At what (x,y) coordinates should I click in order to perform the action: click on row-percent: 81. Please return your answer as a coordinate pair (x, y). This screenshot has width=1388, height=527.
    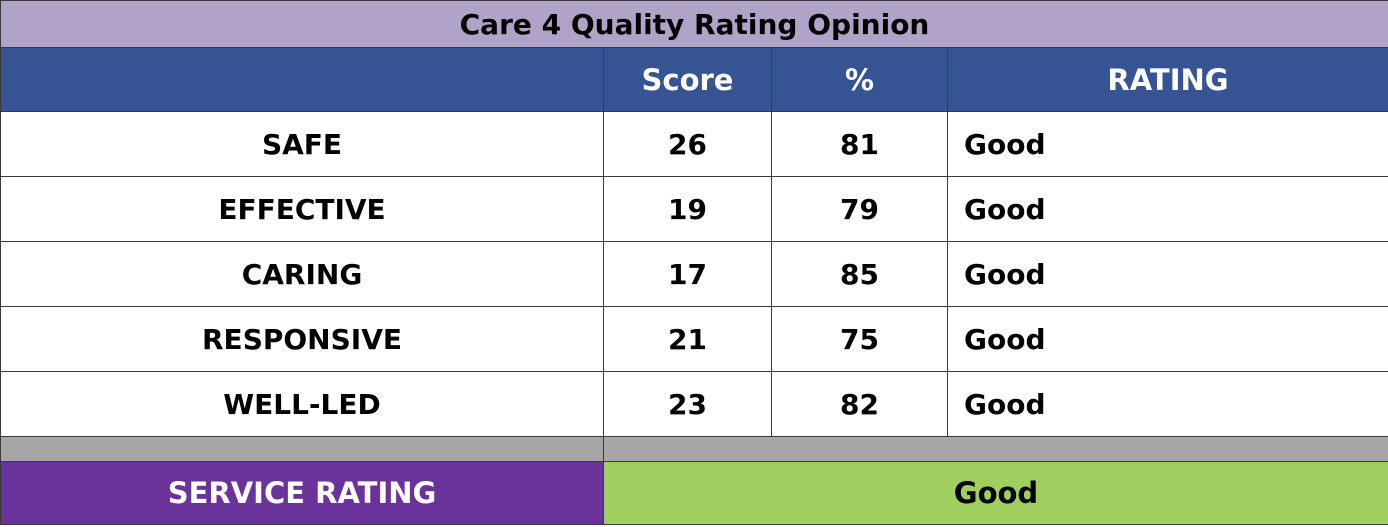
    Looking at the image, I should click on (859, 144).